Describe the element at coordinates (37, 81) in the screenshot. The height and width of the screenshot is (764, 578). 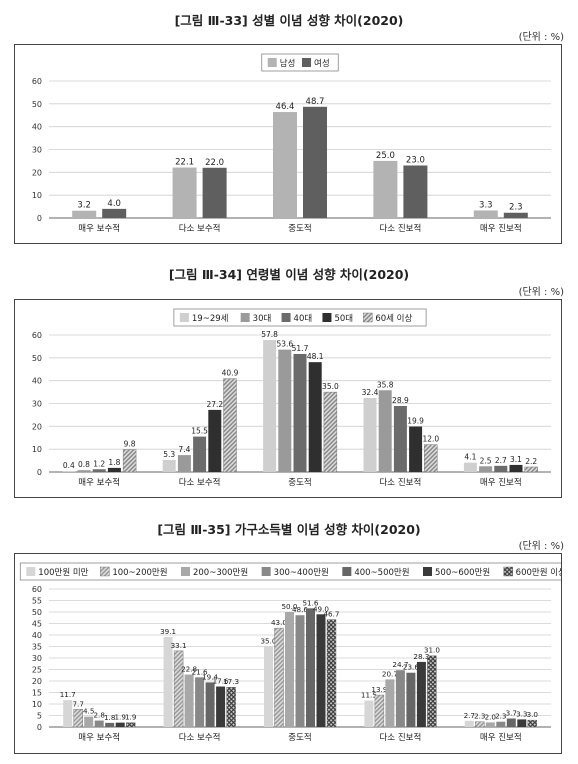
I see `y-tick-label: 60` at that location.